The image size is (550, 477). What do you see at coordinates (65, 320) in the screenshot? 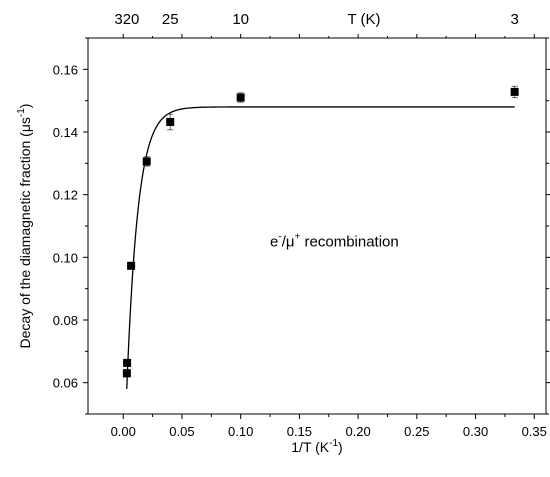
I see `y-tick-label: 0.08` at bounding box center [65, 320].